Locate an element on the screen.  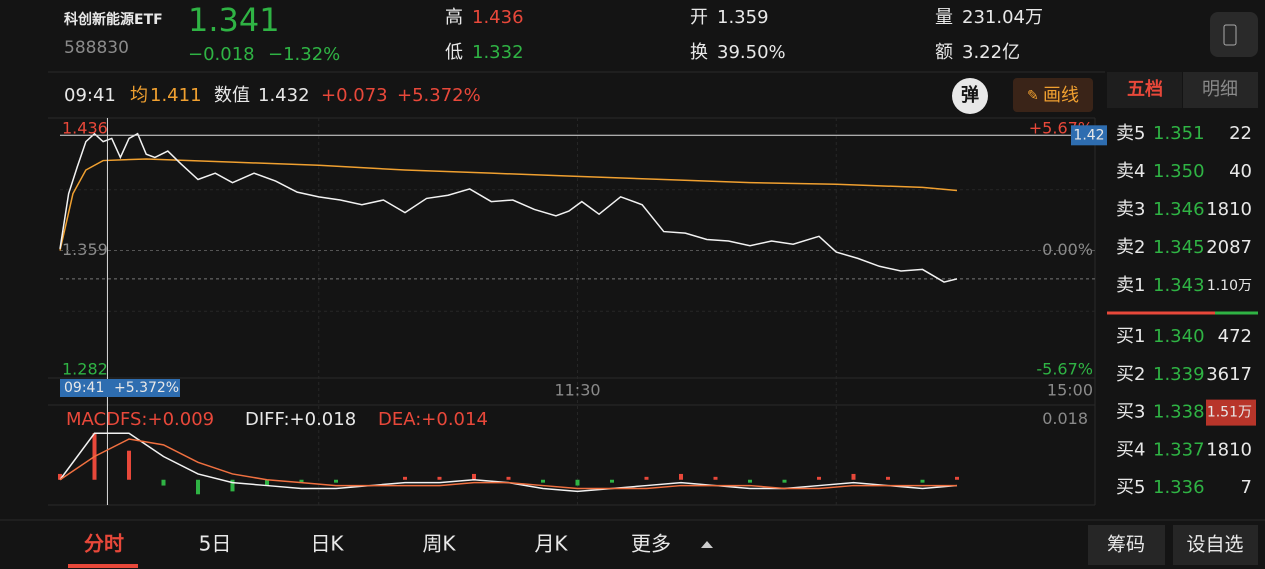
price-change-pct: −1.32% is located at coordinates (304, 54).